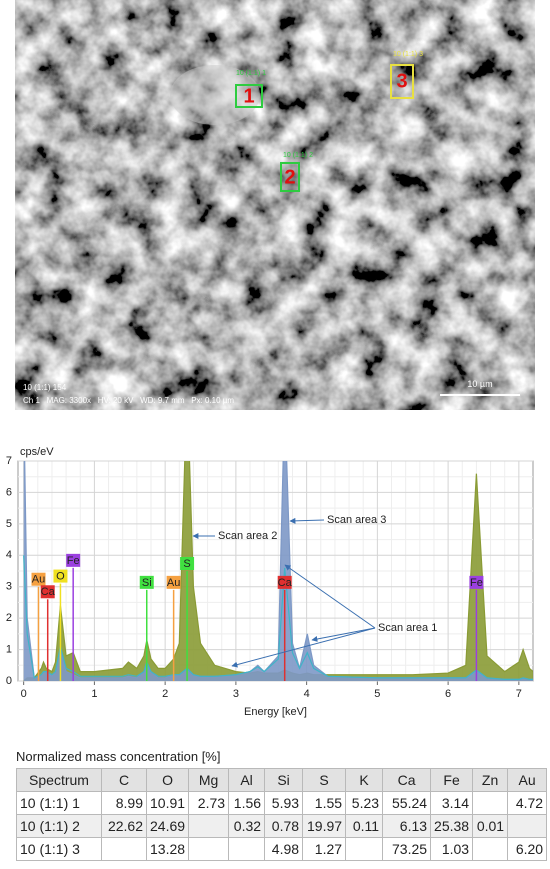 Image resolution: width=550 pixels, height=869 pixels. What do you see at coordinates (59, 849) in the screenshot?
I see `table-cell: 10 (1:1) 3` at bounding box center [59, 849].